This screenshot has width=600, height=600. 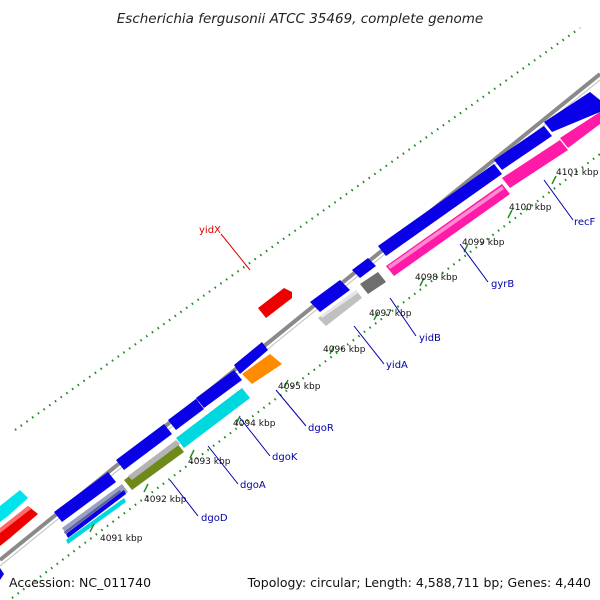 What do you see at coordinates (483, 243) in the screenshot?
I see `scale-label-4099: 4099 kbp` at bounding box center [483, 243].